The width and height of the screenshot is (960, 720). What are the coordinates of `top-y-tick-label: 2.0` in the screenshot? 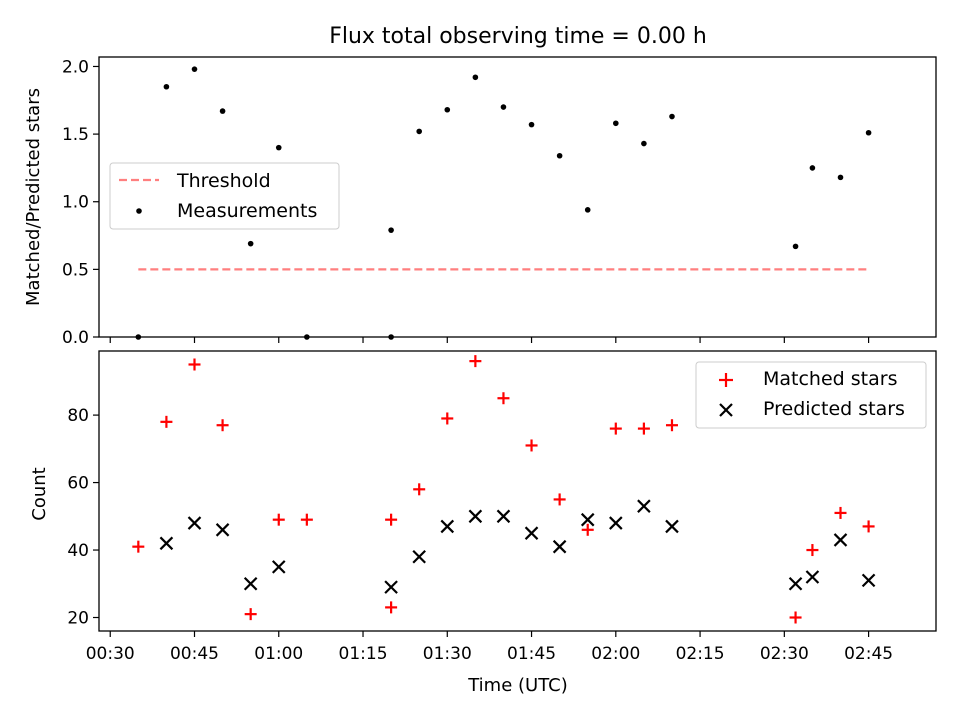 It's located at (75, 67).